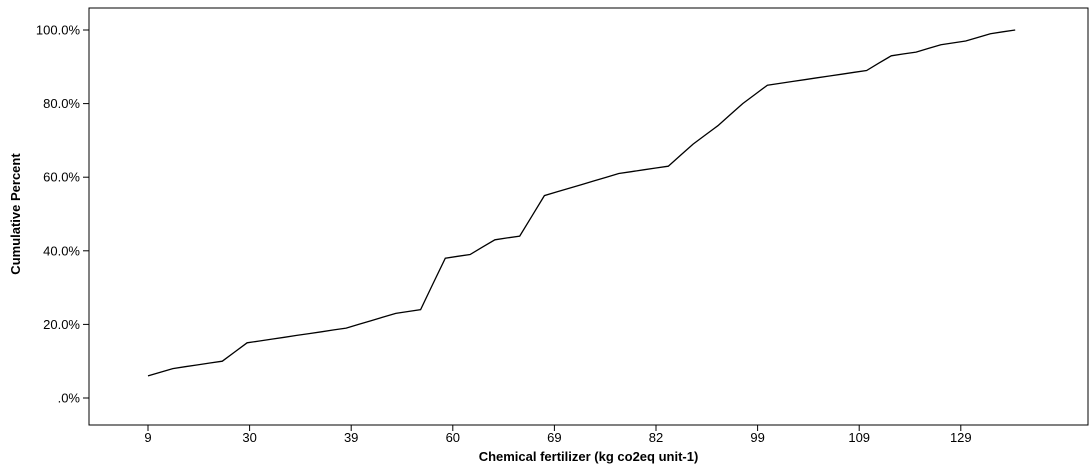  Describe the element at coordinates (62, 214) in the screenshot. I see `y-axis: .0% 20.0% 40.0% 60.0% 80.0% 100.0%` at that location.